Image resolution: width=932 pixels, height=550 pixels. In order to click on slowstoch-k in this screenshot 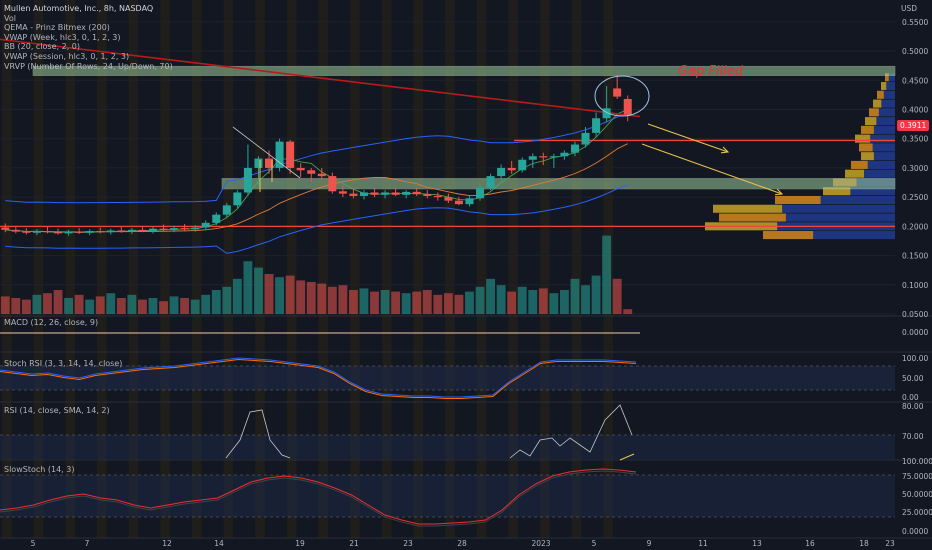, I will do `click(318, 496)`.